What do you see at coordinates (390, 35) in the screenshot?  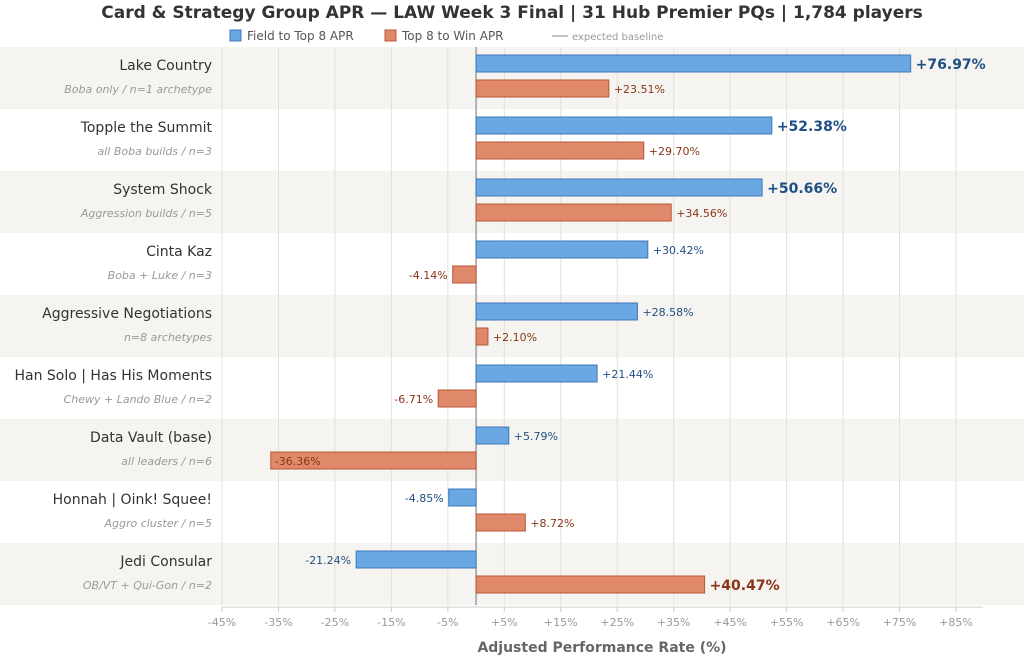 I see `legend-swatch-win` at bounding box center [390, 35].